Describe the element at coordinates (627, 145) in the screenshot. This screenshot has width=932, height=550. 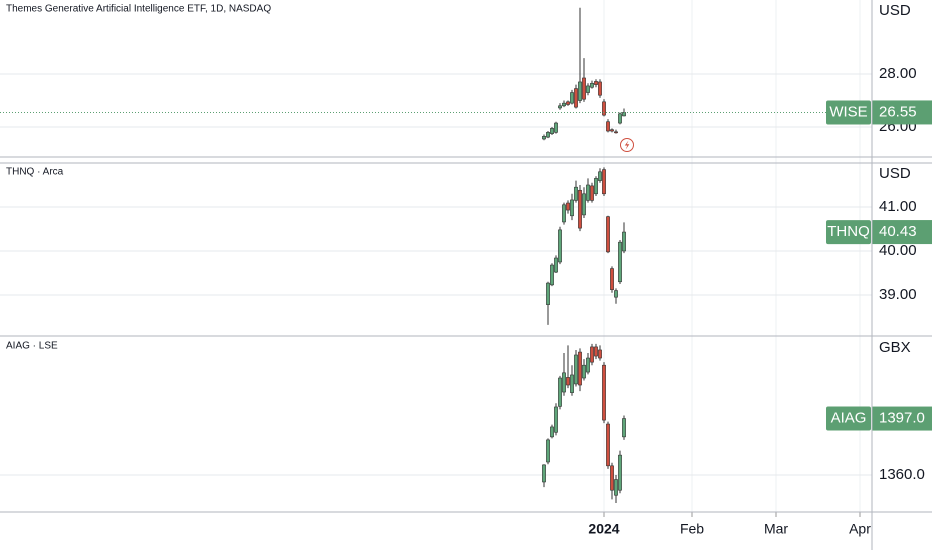
I see `event-icon-bolt` at that location.